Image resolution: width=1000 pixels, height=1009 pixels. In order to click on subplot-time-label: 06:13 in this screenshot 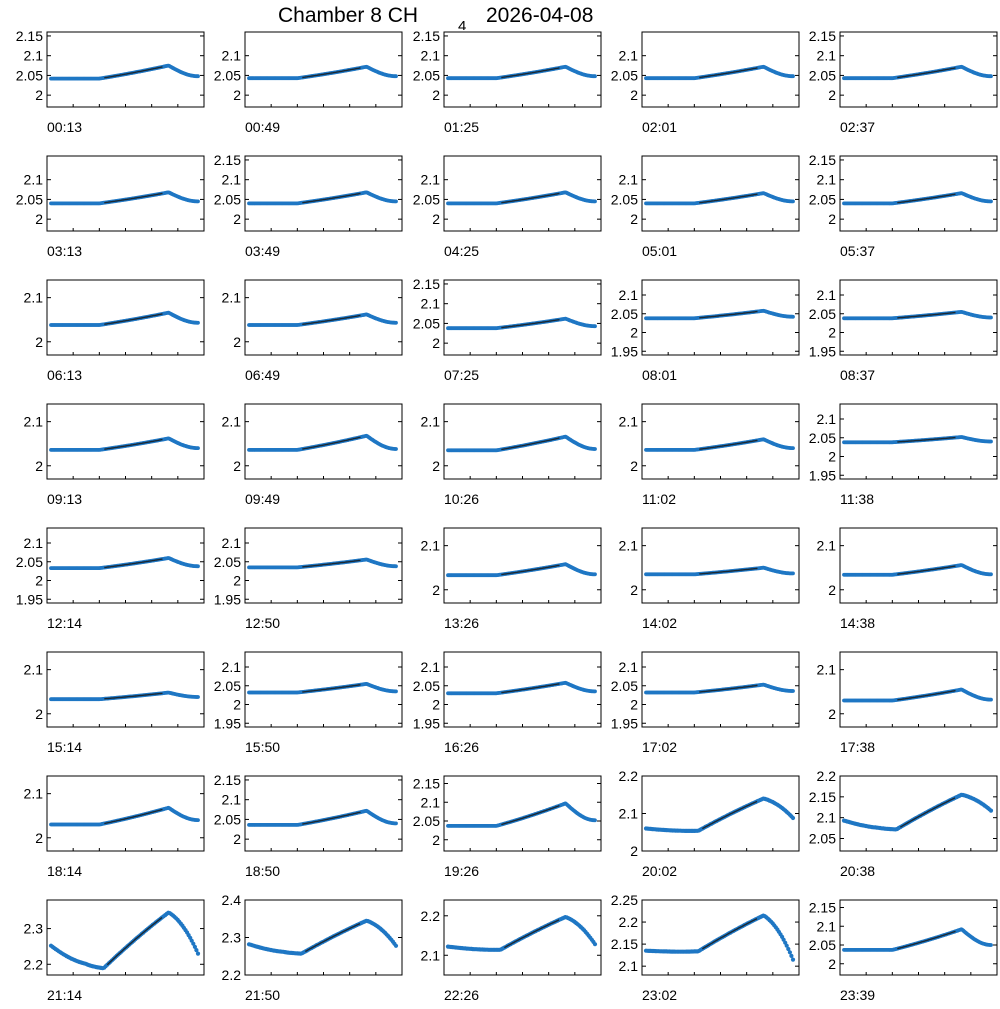, I will do `click(64, 375)`.